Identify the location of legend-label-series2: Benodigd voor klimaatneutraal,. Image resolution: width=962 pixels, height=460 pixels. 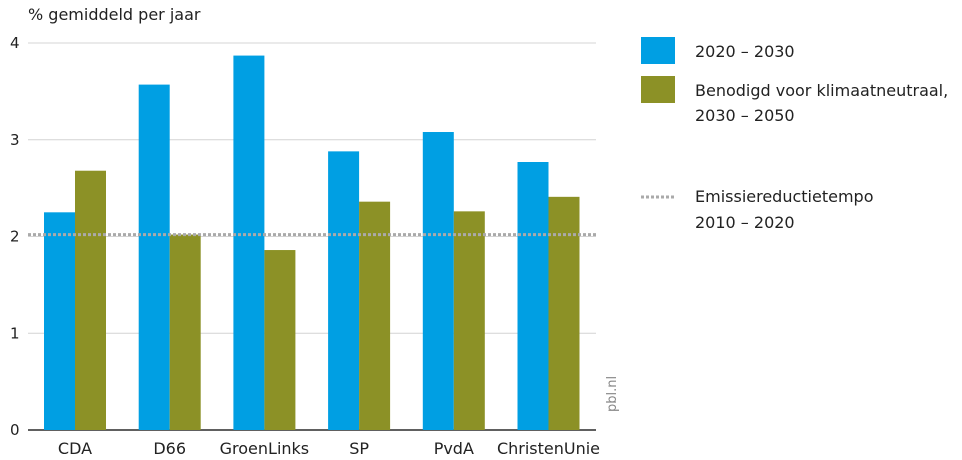
(821, 90).